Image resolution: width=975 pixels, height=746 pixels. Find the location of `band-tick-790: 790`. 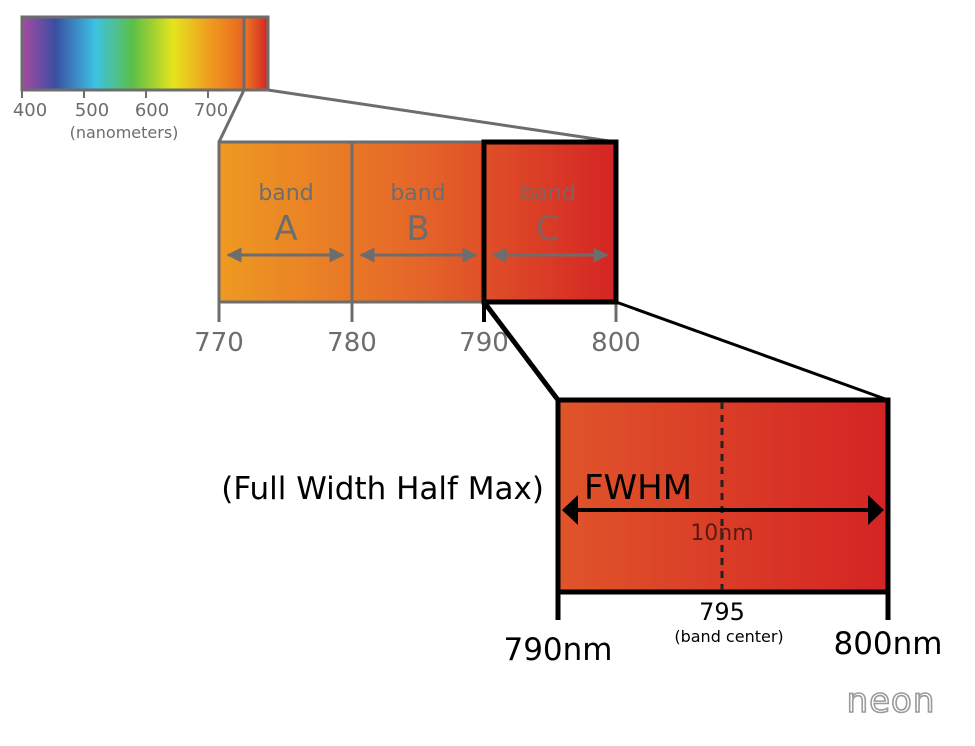

band-tick-790: 790 is located at coordinates (484, 343).